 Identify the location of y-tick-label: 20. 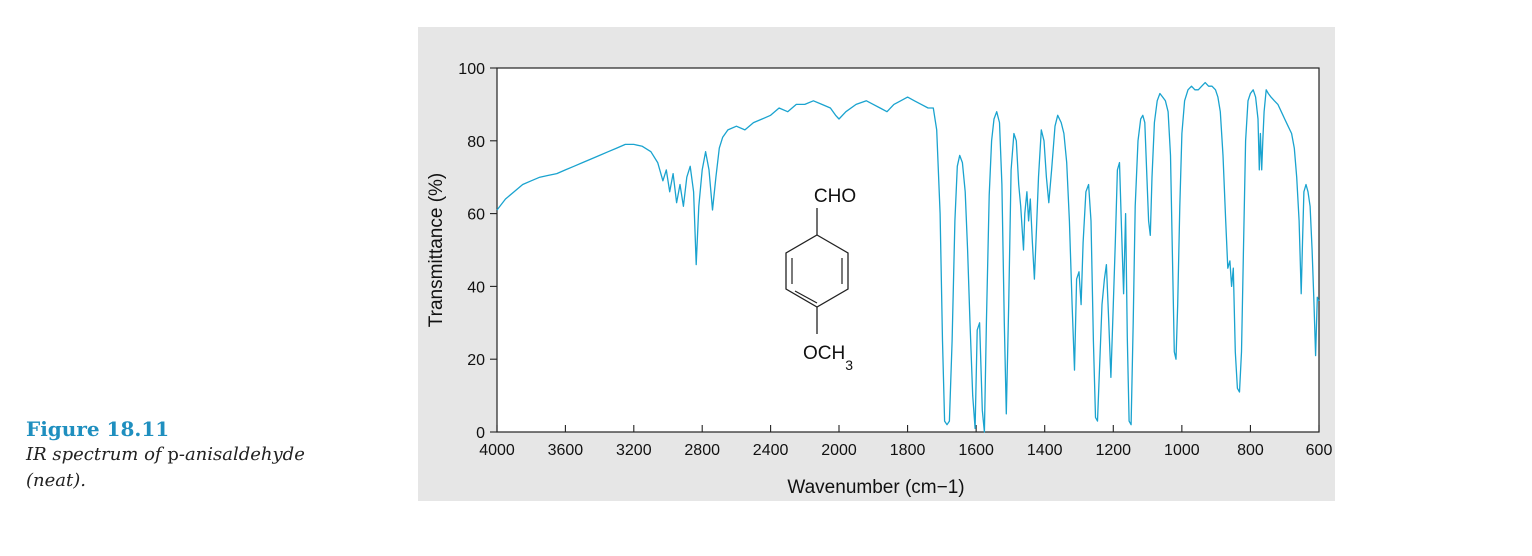
(476, 360).